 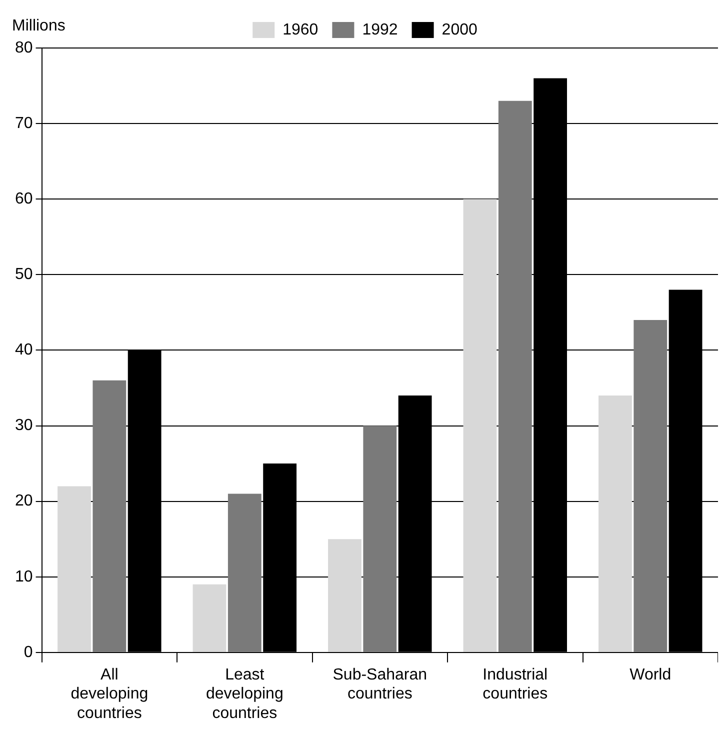 I want to click on y-tick-label: 30, so click(x=24, y=425).